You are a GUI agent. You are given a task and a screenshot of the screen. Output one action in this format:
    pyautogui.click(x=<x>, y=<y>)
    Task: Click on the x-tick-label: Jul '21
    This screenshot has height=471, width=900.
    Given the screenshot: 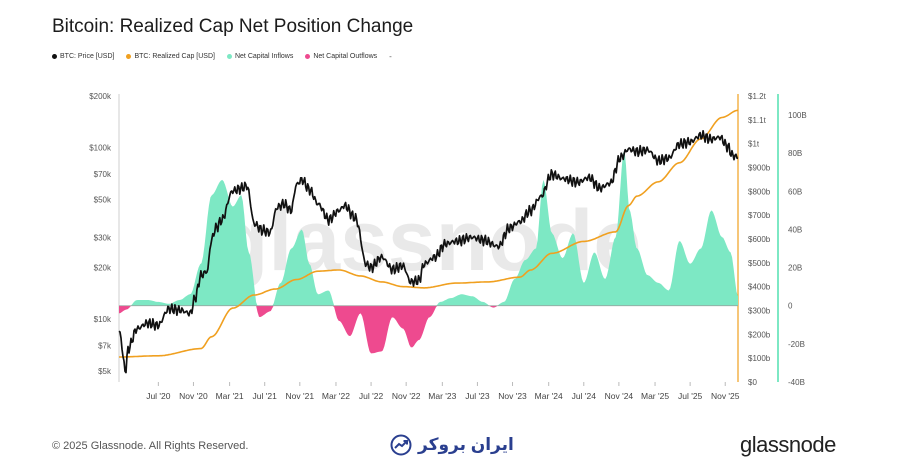 What is the action you would take?
    pyautogui.click(x=265, y=396)
    